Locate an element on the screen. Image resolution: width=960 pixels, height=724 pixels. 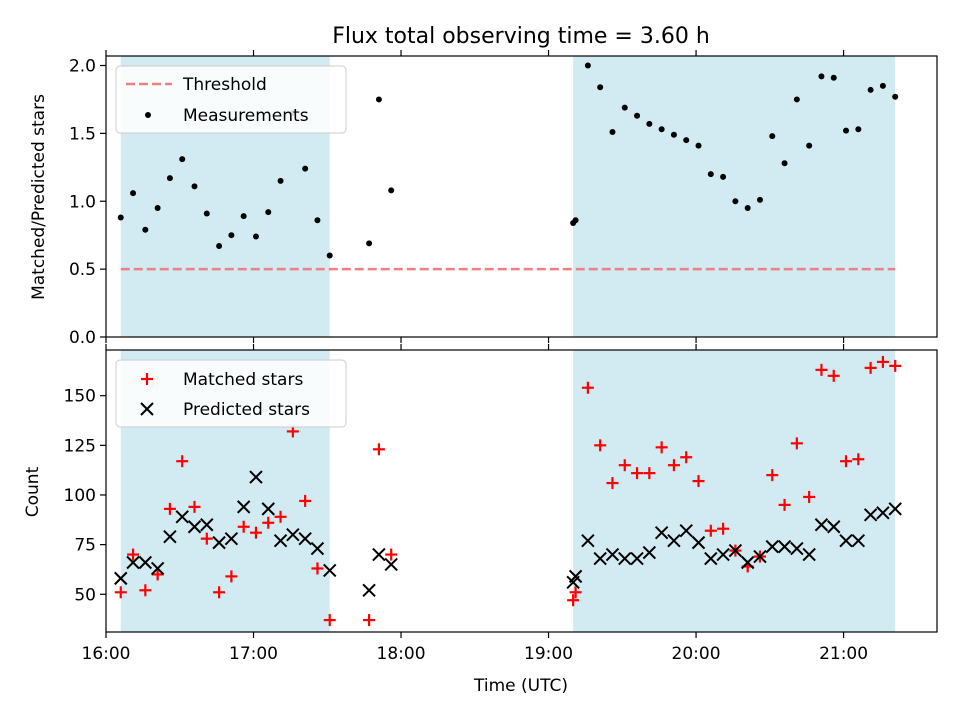
observing-window-shade is located at coordinates (734, 491).